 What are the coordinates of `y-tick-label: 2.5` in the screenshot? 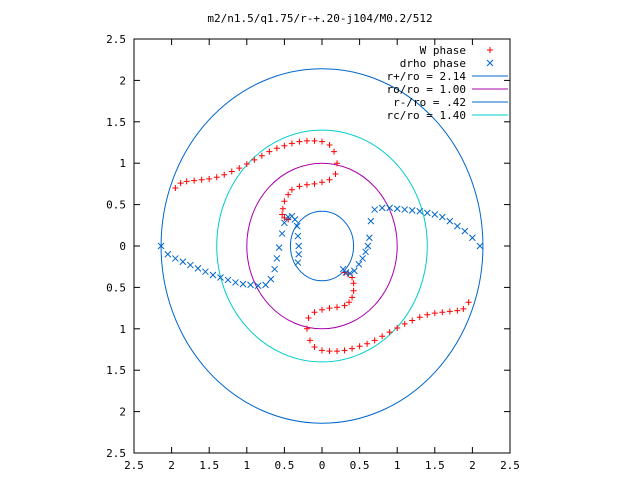 It's located at (116, 453).